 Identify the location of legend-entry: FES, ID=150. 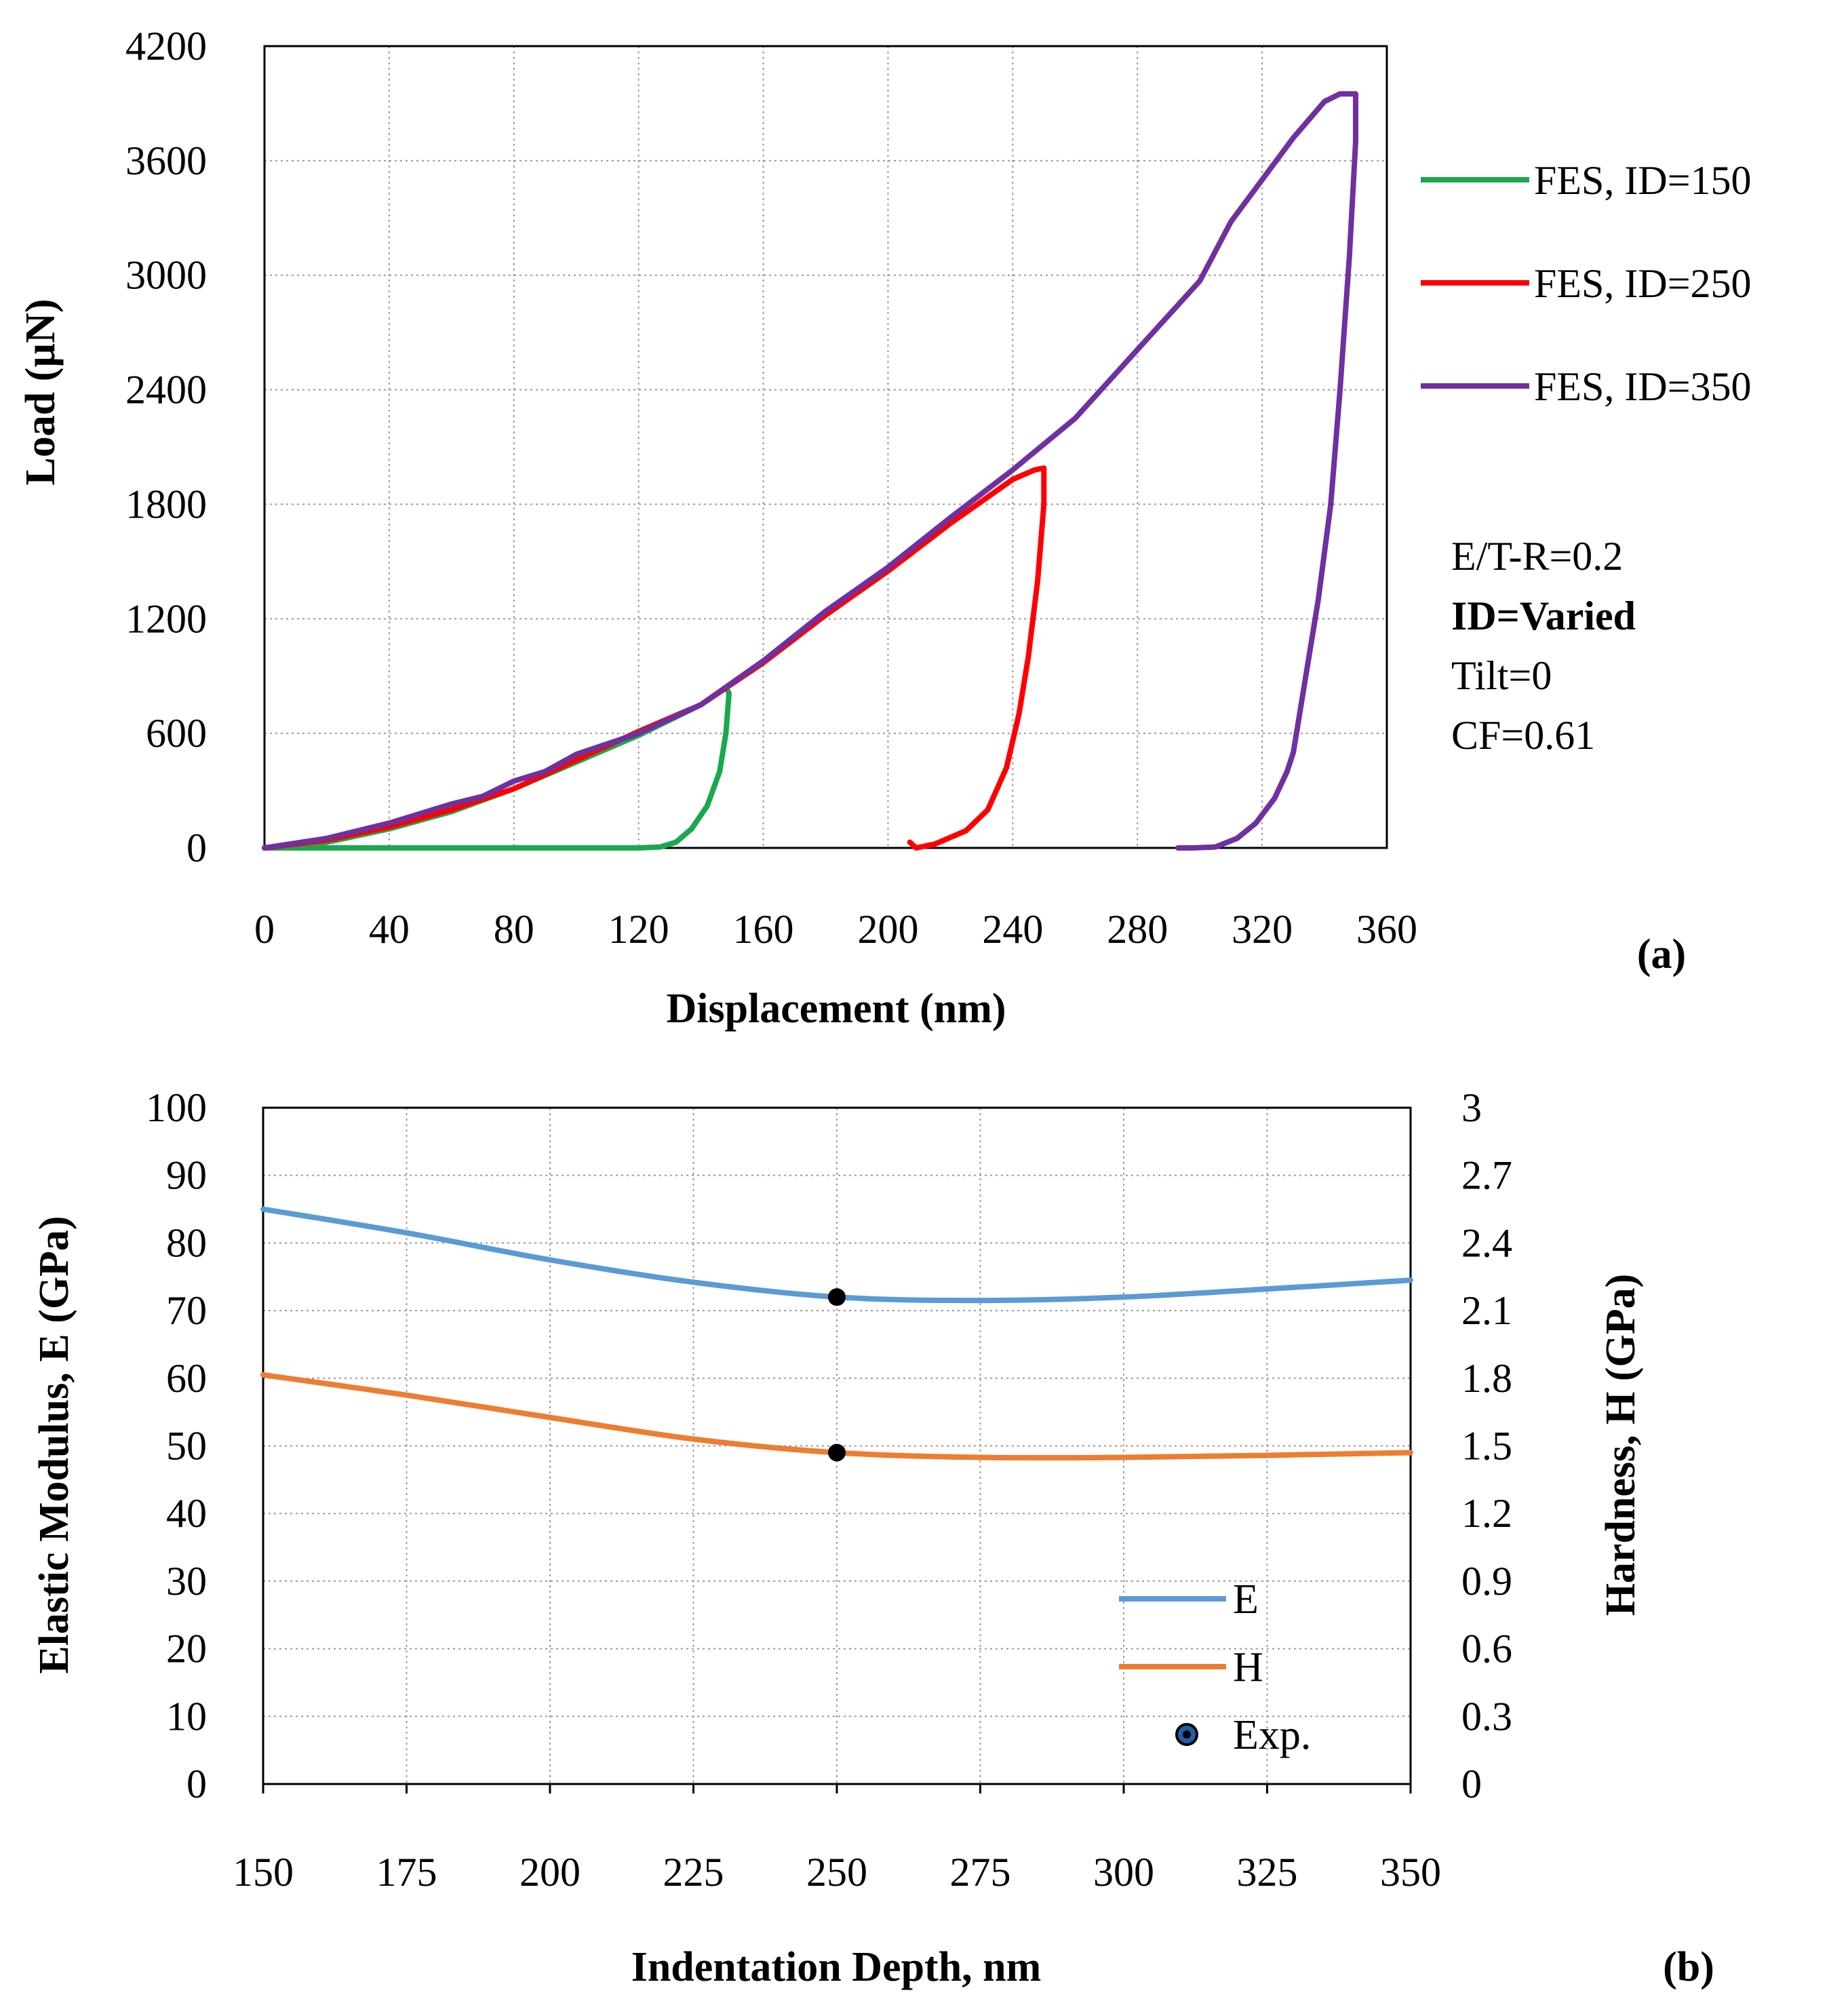
(1643, 180).